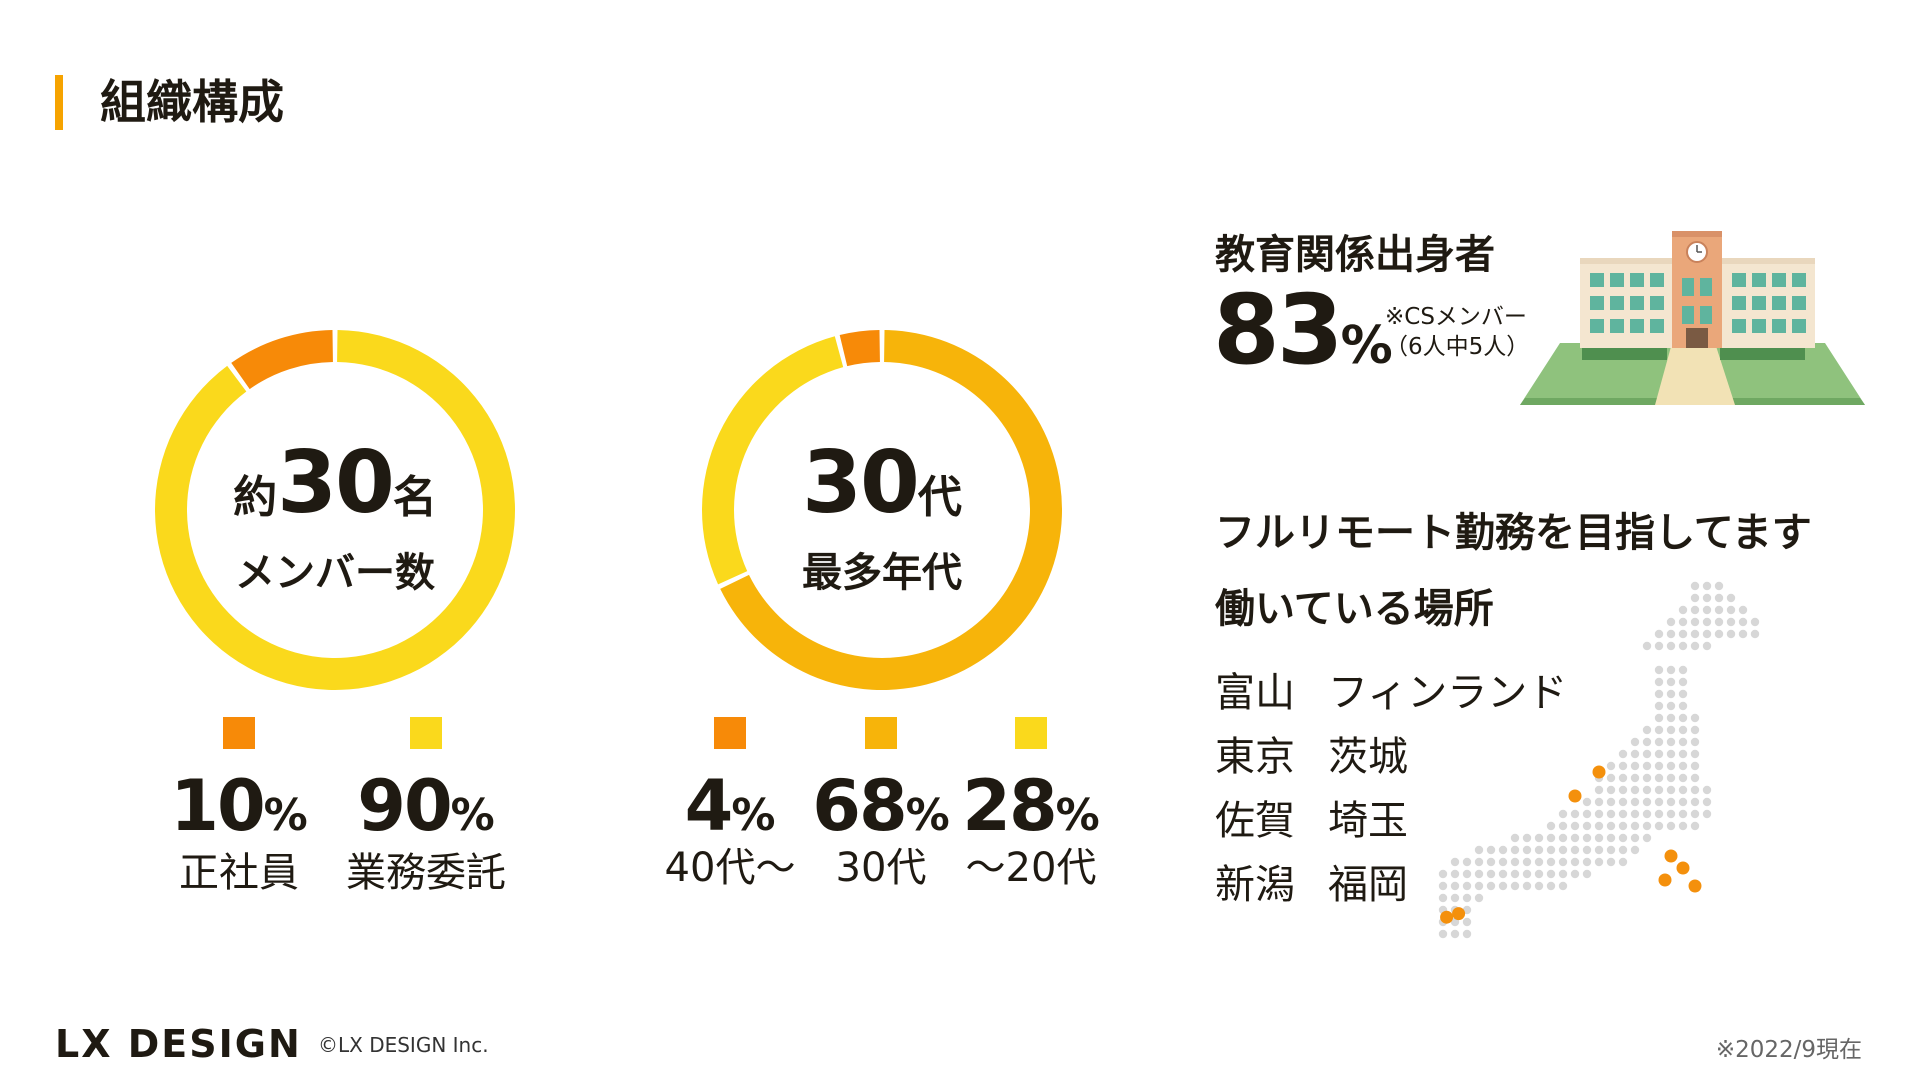 Image resolution: width=1920 pixels, height=1080 pixels. I want to click on slice-pct-fulltime: 10%, so click(239, 806).